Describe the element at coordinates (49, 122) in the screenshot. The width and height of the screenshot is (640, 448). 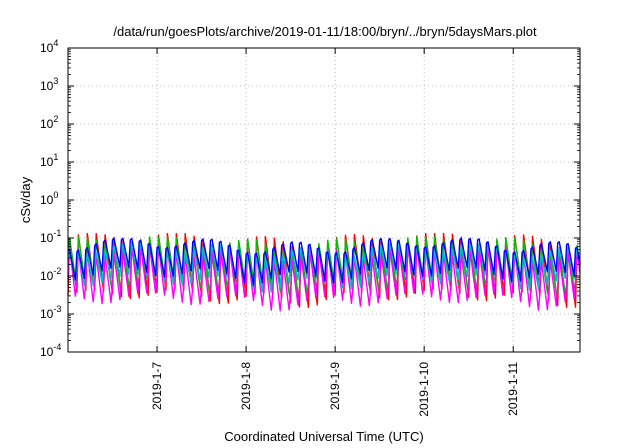
I see `y-tick-label: 10²` at that location.